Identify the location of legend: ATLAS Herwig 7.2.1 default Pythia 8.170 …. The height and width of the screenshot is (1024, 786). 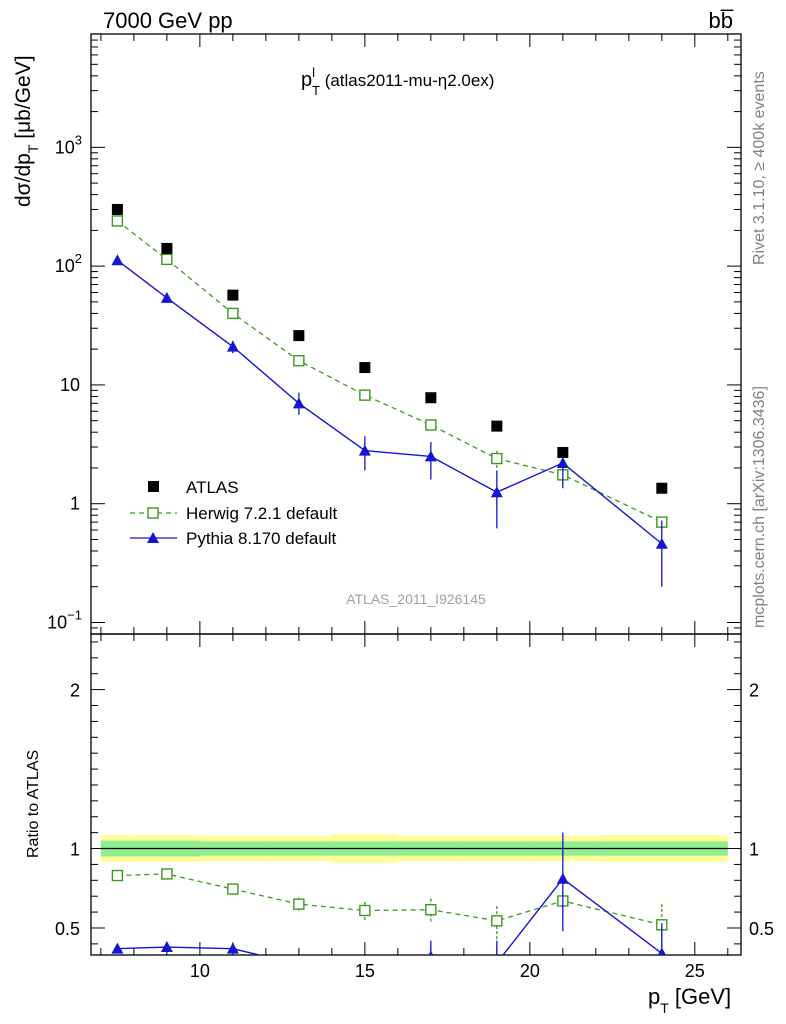
(233, 513).